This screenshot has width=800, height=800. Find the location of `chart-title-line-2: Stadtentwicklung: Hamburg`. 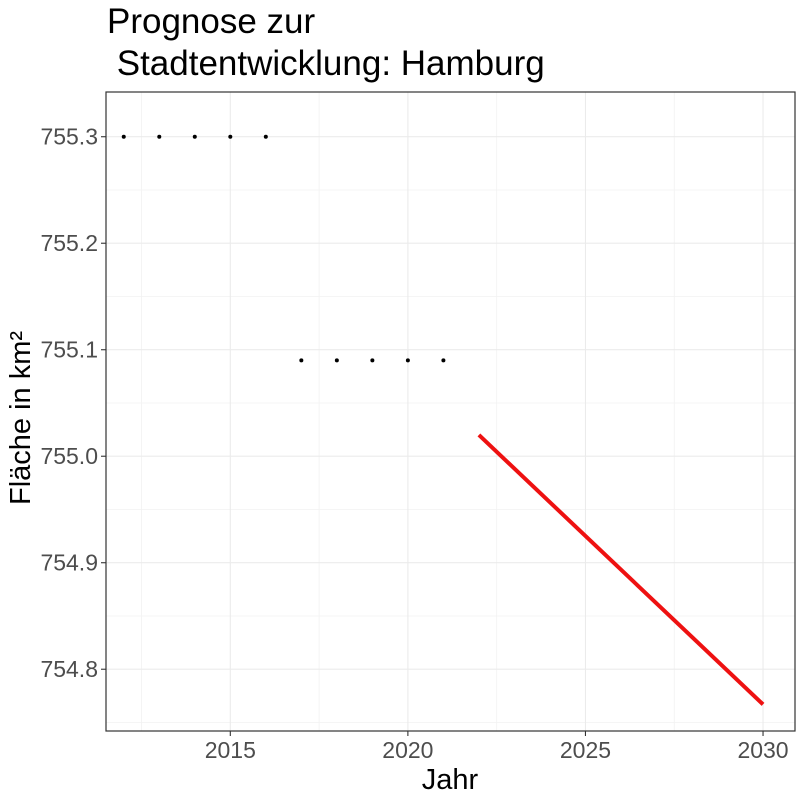

chart-title-line-2: Stadtentwicklung: Hamburg is located at coordinates (326, 63).